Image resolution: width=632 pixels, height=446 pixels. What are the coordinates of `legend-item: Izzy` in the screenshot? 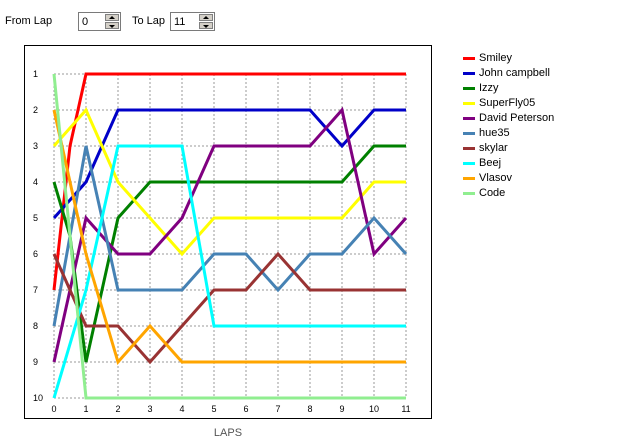 It's located at (543, 89).